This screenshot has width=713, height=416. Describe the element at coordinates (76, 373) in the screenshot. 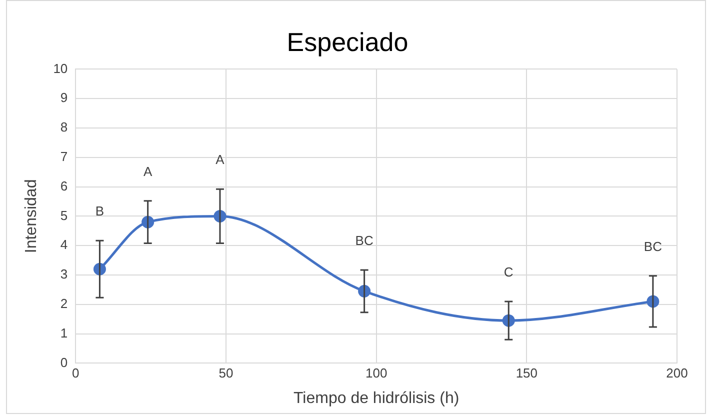

I see `x-tick-label: 0` at that location.